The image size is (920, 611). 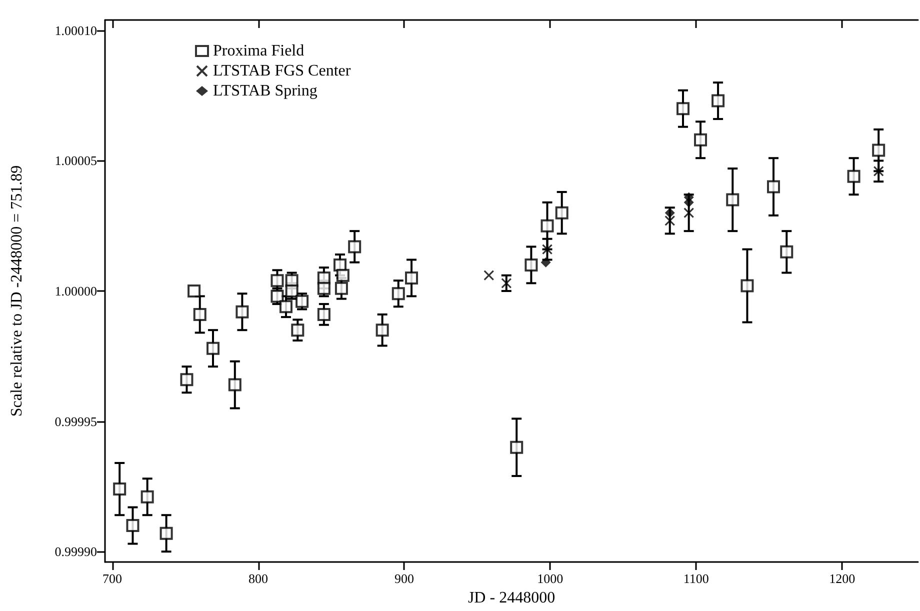 I want to click on y-tick-label: 1.00010, so click(x=75, y=30).